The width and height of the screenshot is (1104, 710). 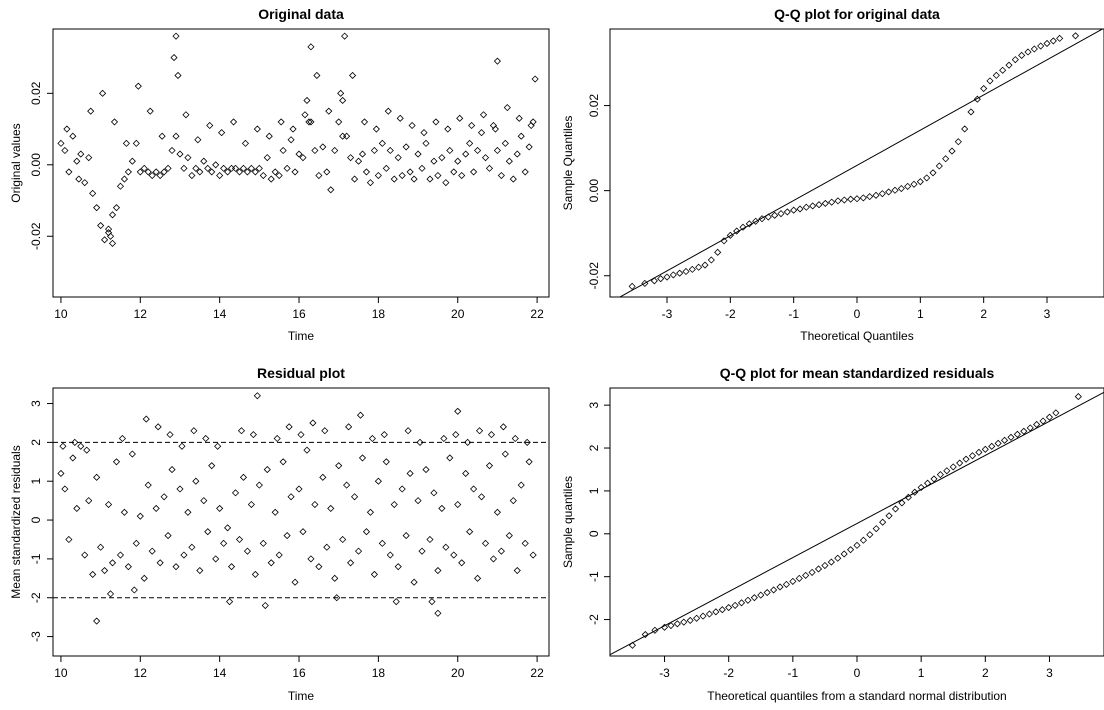 What do you see at coordinates (594, 106) in the screenshot?
I see `y-tick-label: 0.02` at bounding box center [594, 106].